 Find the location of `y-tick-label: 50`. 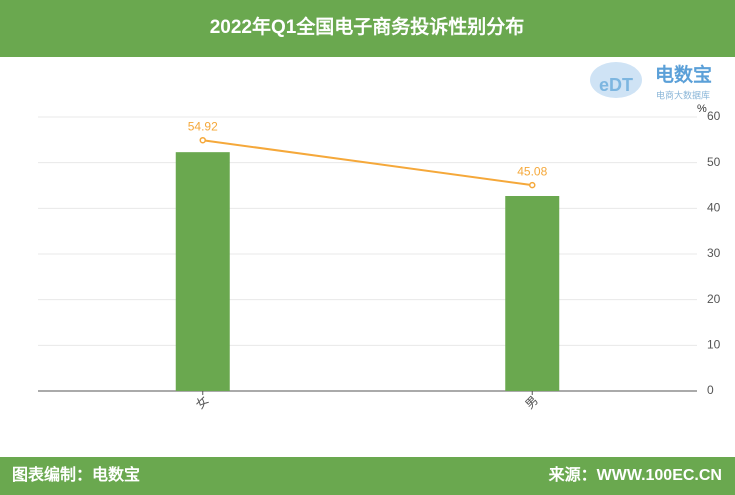

y-tick-label: 50 is located at coordinates (714, 162).